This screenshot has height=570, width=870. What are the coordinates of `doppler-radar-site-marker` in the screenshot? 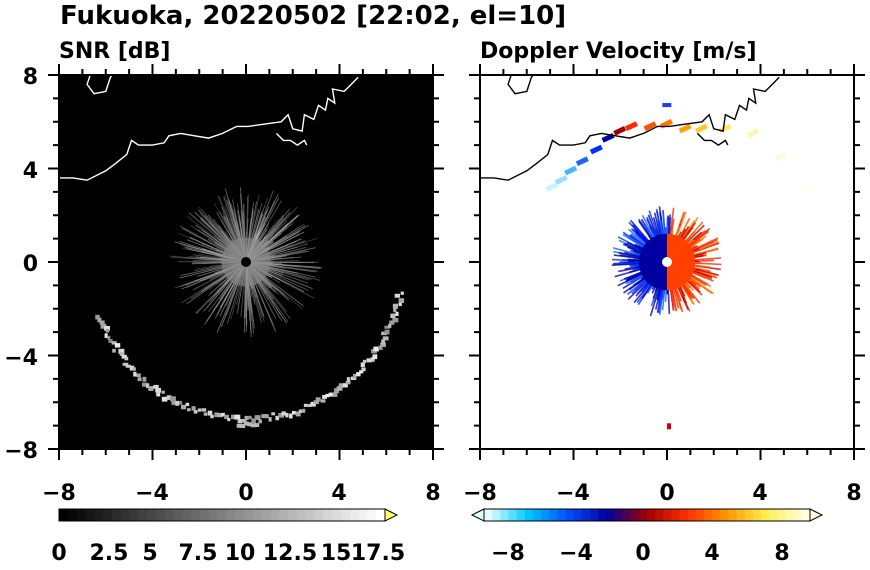 It's located at (667, 262).